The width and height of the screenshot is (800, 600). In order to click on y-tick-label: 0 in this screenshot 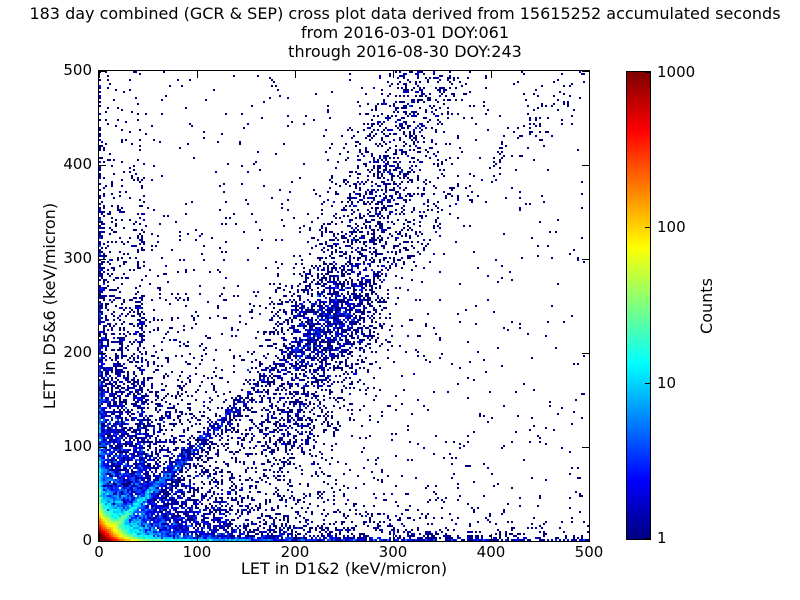, I will do `click(87, 540)`.